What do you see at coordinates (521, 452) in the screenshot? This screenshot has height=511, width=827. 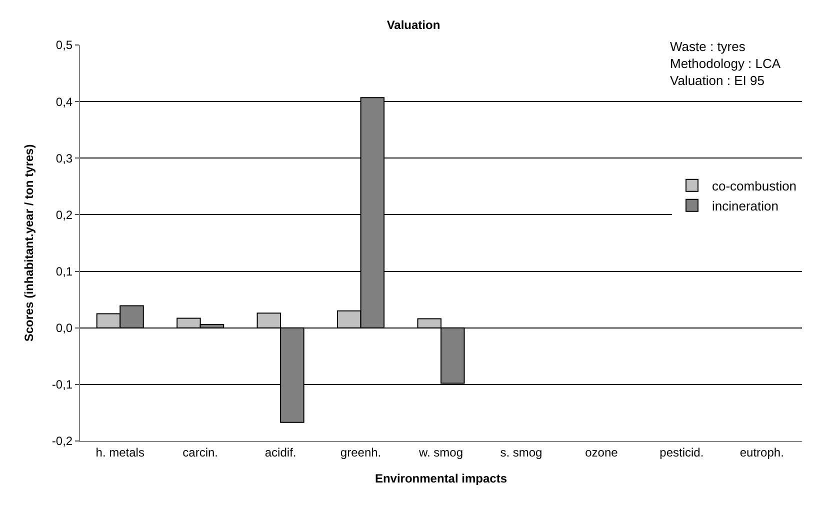 I see `x-tick-label: s. smog` at bounding box center [521, 452].